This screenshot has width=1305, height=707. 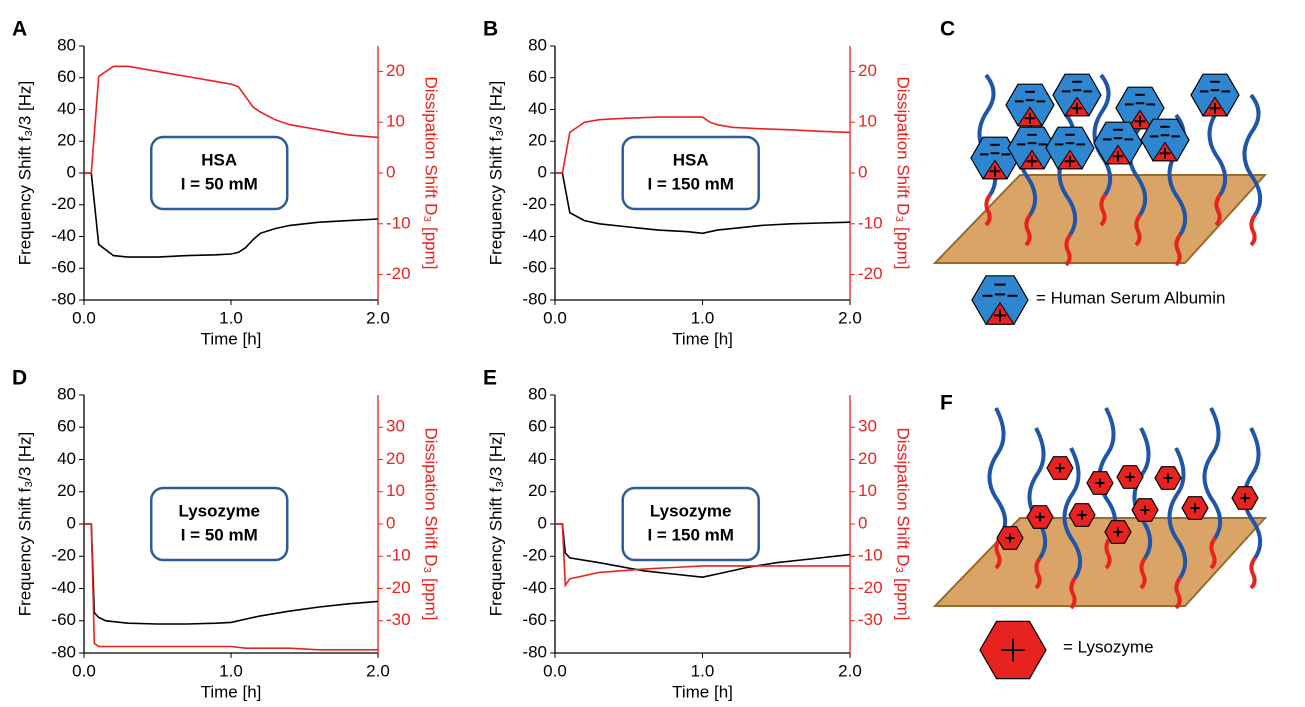 What do you see at coordinates (537, 393) in the screenshot?
I see `y-tick-label: 80` at bounding box center [537, 393].